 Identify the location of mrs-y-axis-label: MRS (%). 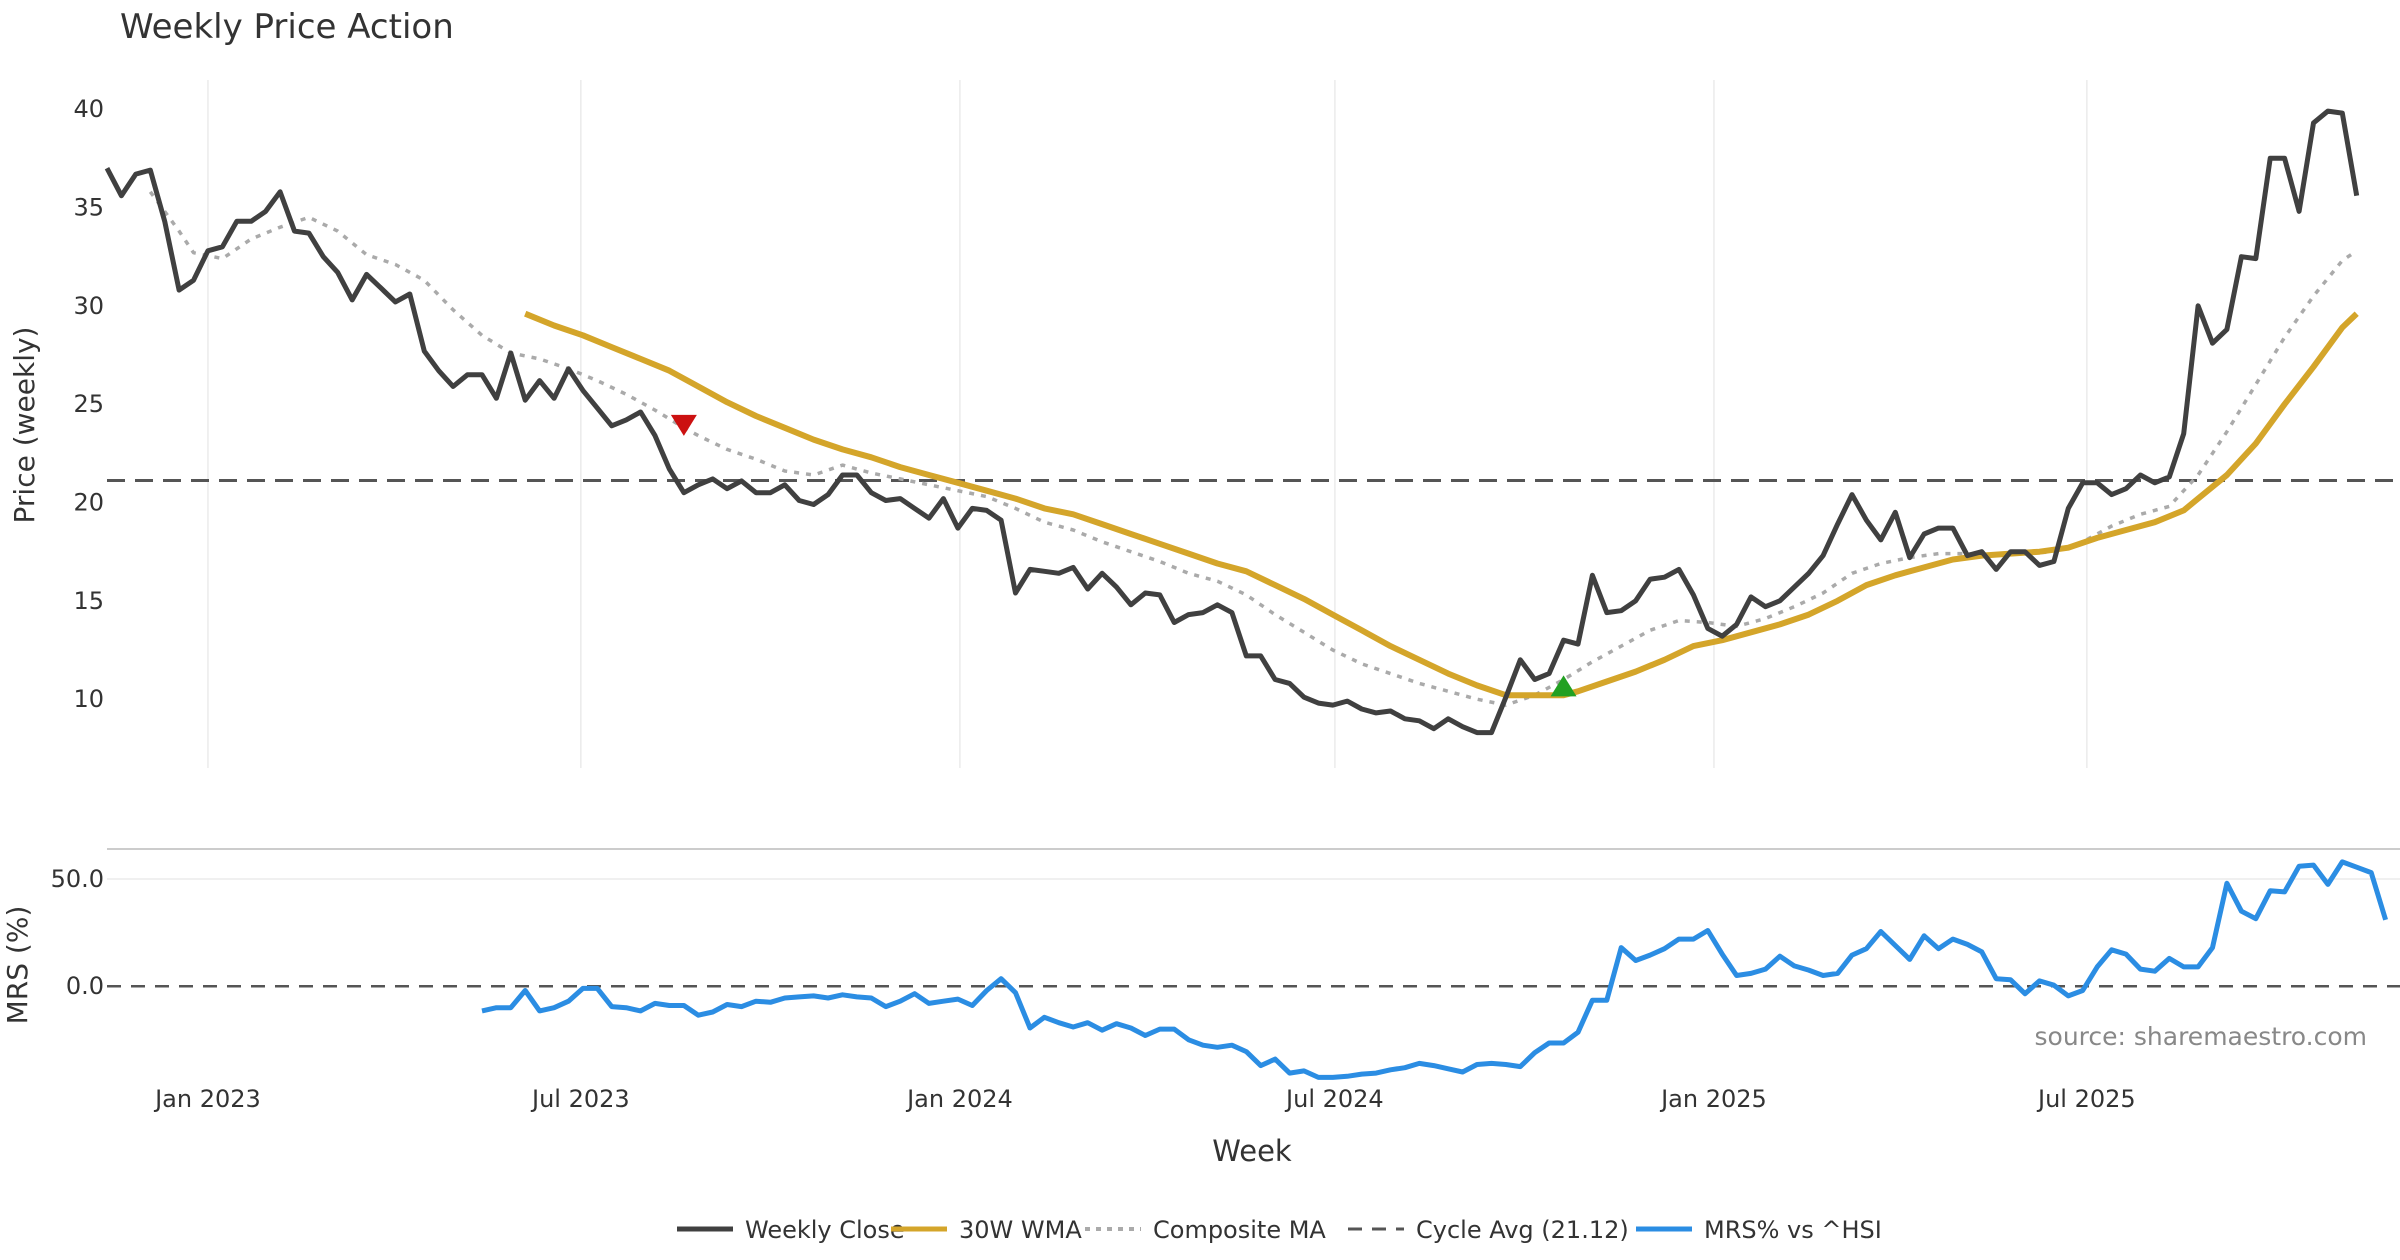
(17, 965).